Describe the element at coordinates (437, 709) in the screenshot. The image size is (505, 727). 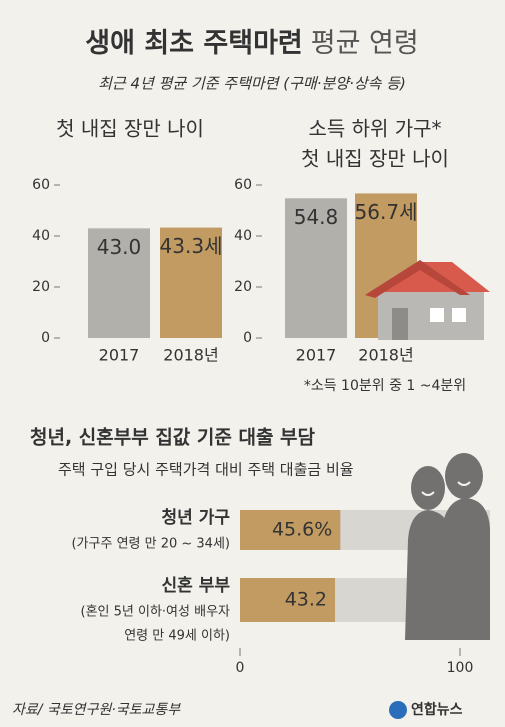
I see `logo-text: 연합뉴스` at that location.